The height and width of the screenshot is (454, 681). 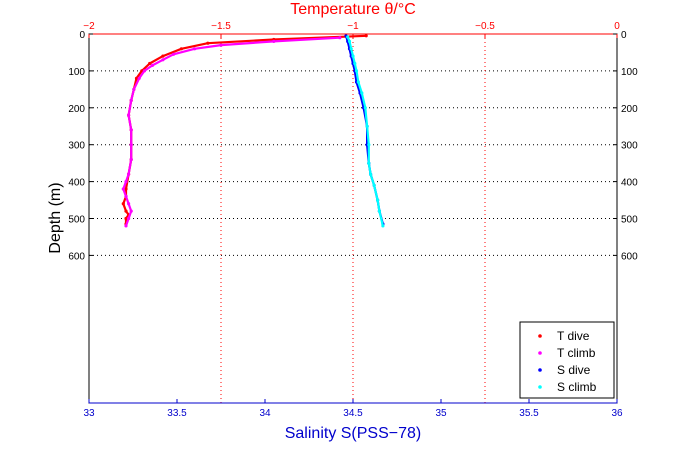 What do you see at coordinates (629, 256) in the screenshot?
I see `y-tick-label-right: 600` at bounding box center [629, 256].